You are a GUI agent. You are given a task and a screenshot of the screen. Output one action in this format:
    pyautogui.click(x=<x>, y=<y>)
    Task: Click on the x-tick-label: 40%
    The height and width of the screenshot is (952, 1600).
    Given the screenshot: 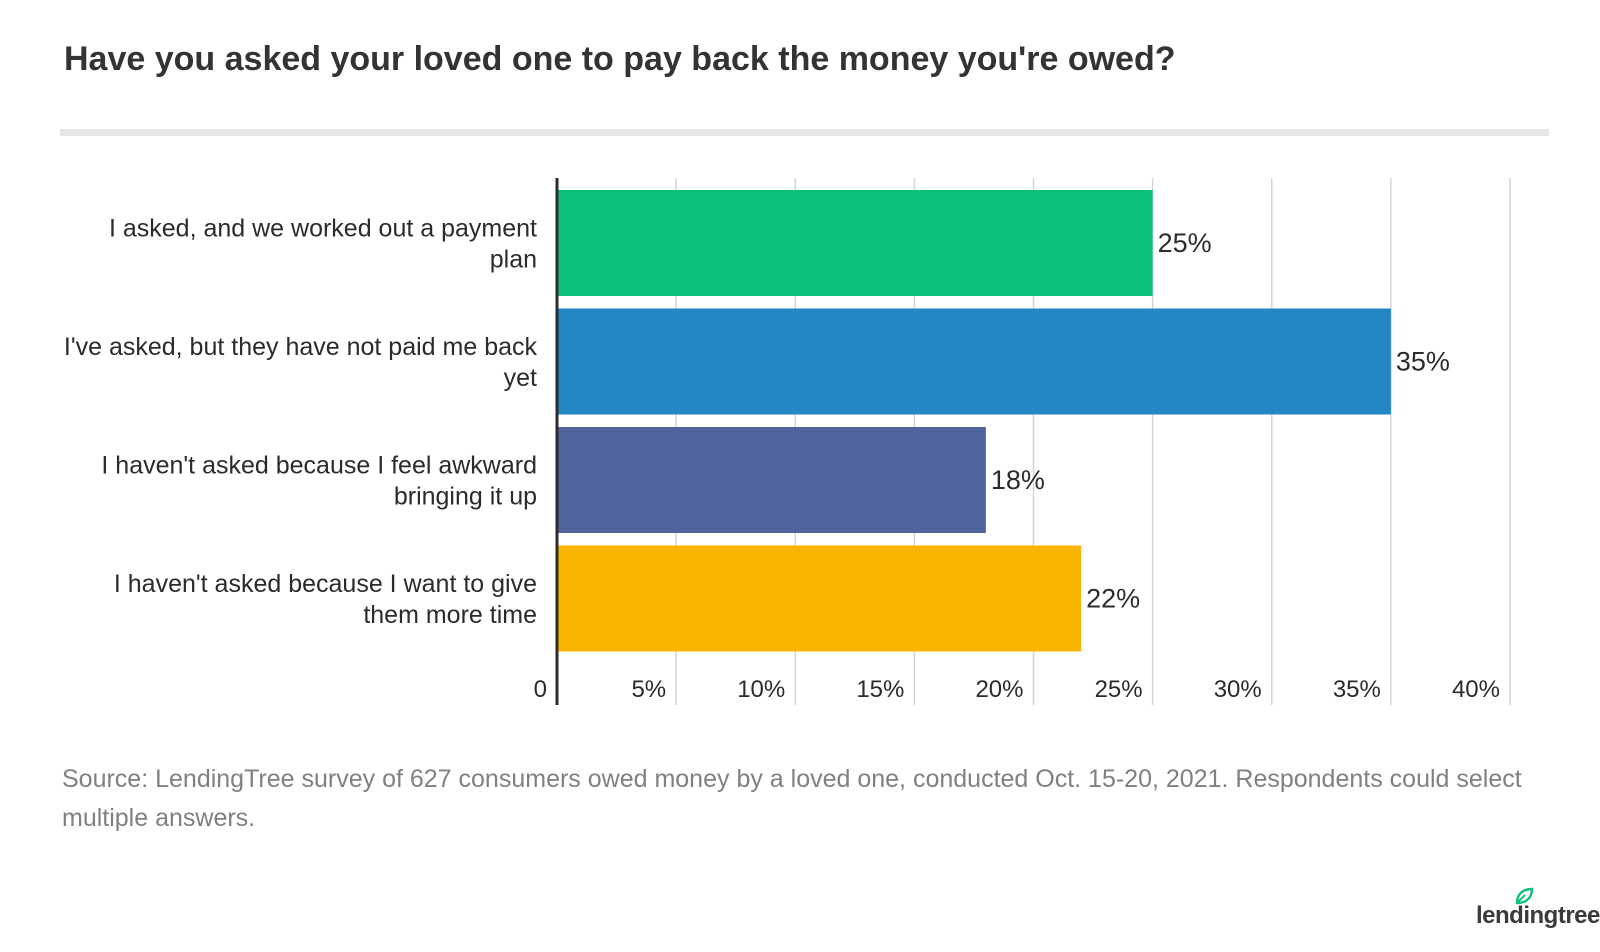 What is the action you would take?
    pyautogui.click(x=1476, y=689)
    